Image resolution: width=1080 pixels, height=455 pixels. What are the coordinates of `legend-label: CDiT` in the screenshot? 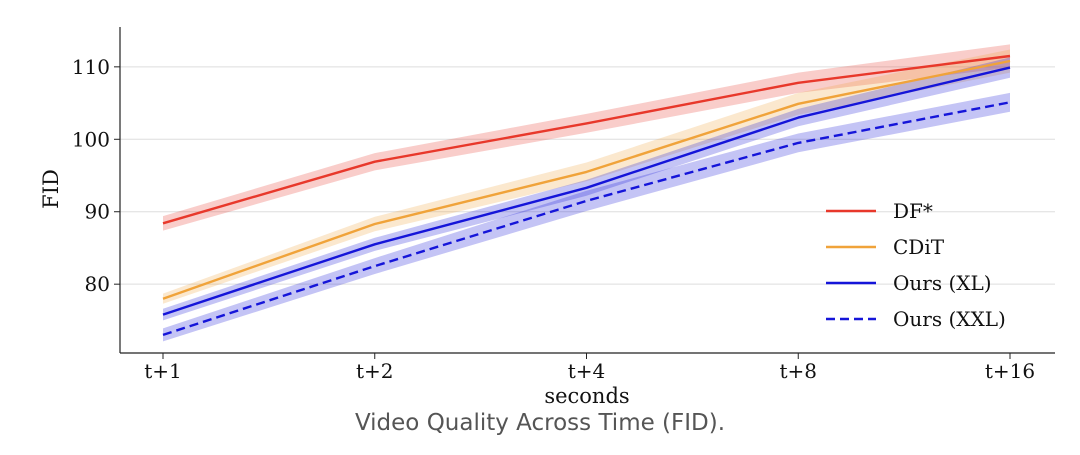 It's located at (919, 247).